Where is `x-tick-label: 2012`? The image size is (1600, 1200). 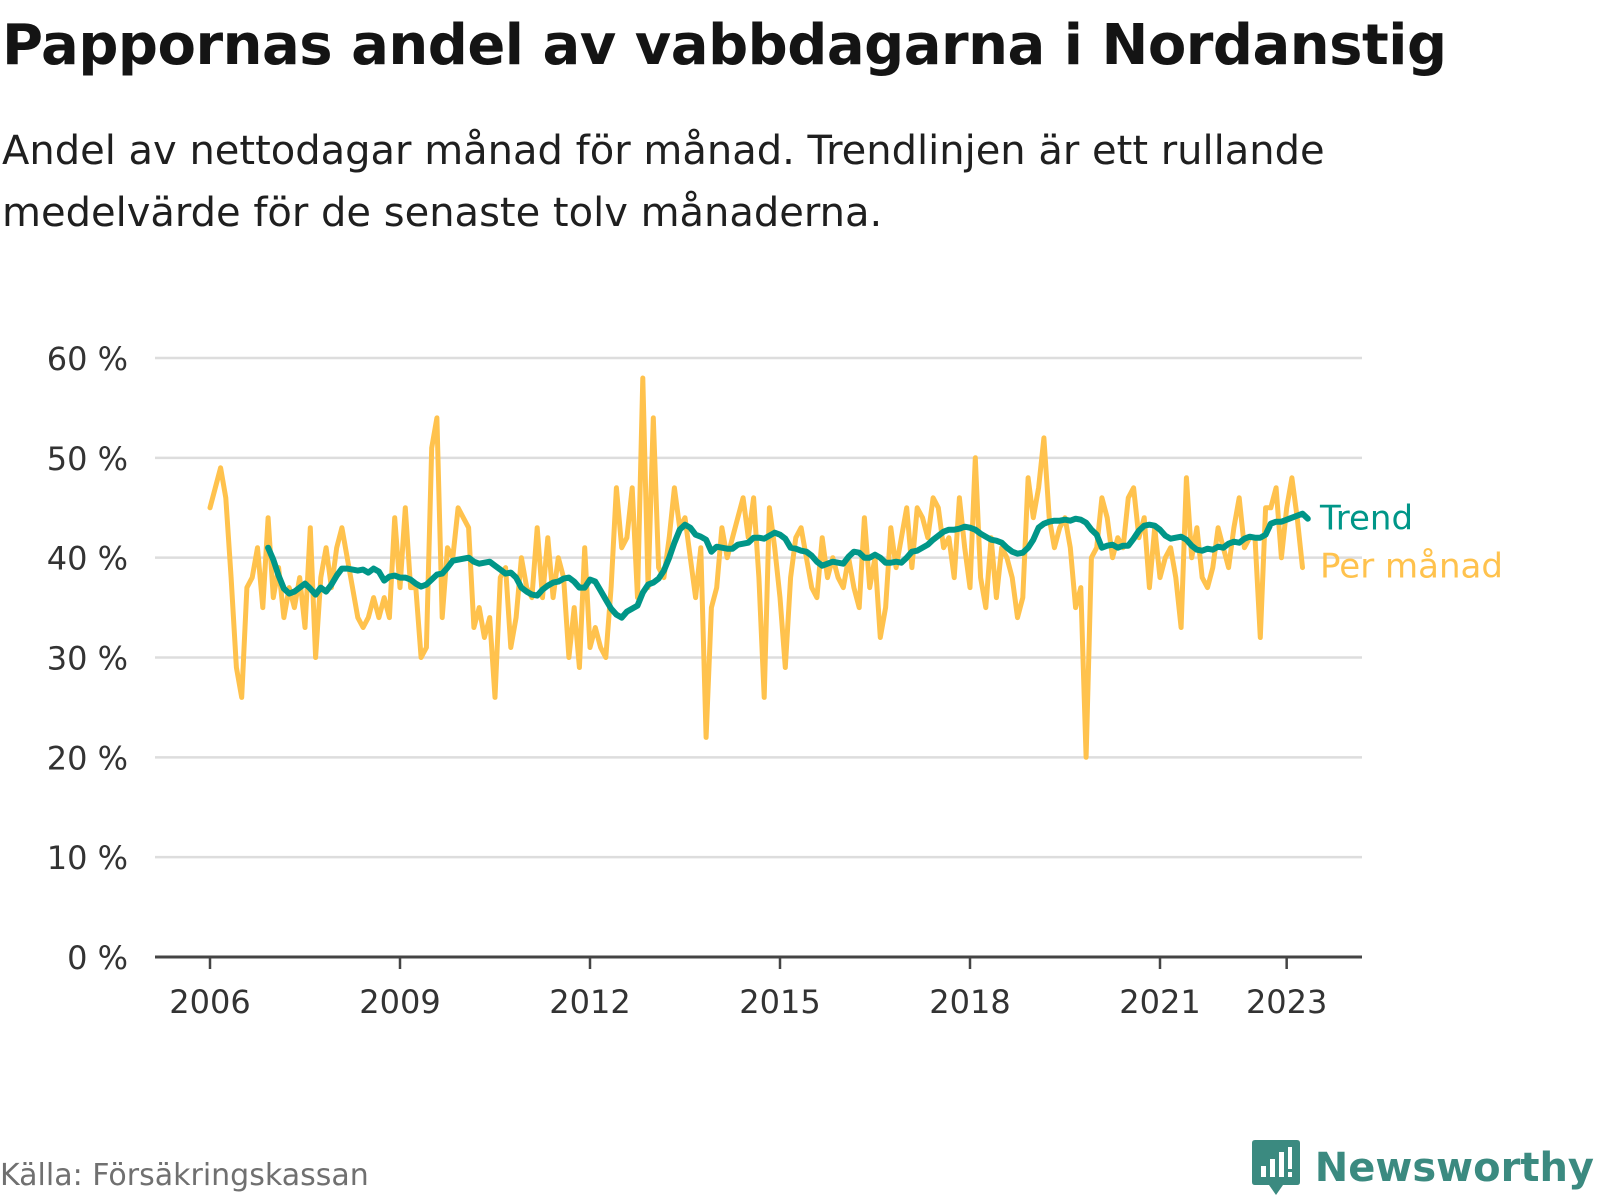 x-tick-label: 2012 is located at coordinates (589, 1002).